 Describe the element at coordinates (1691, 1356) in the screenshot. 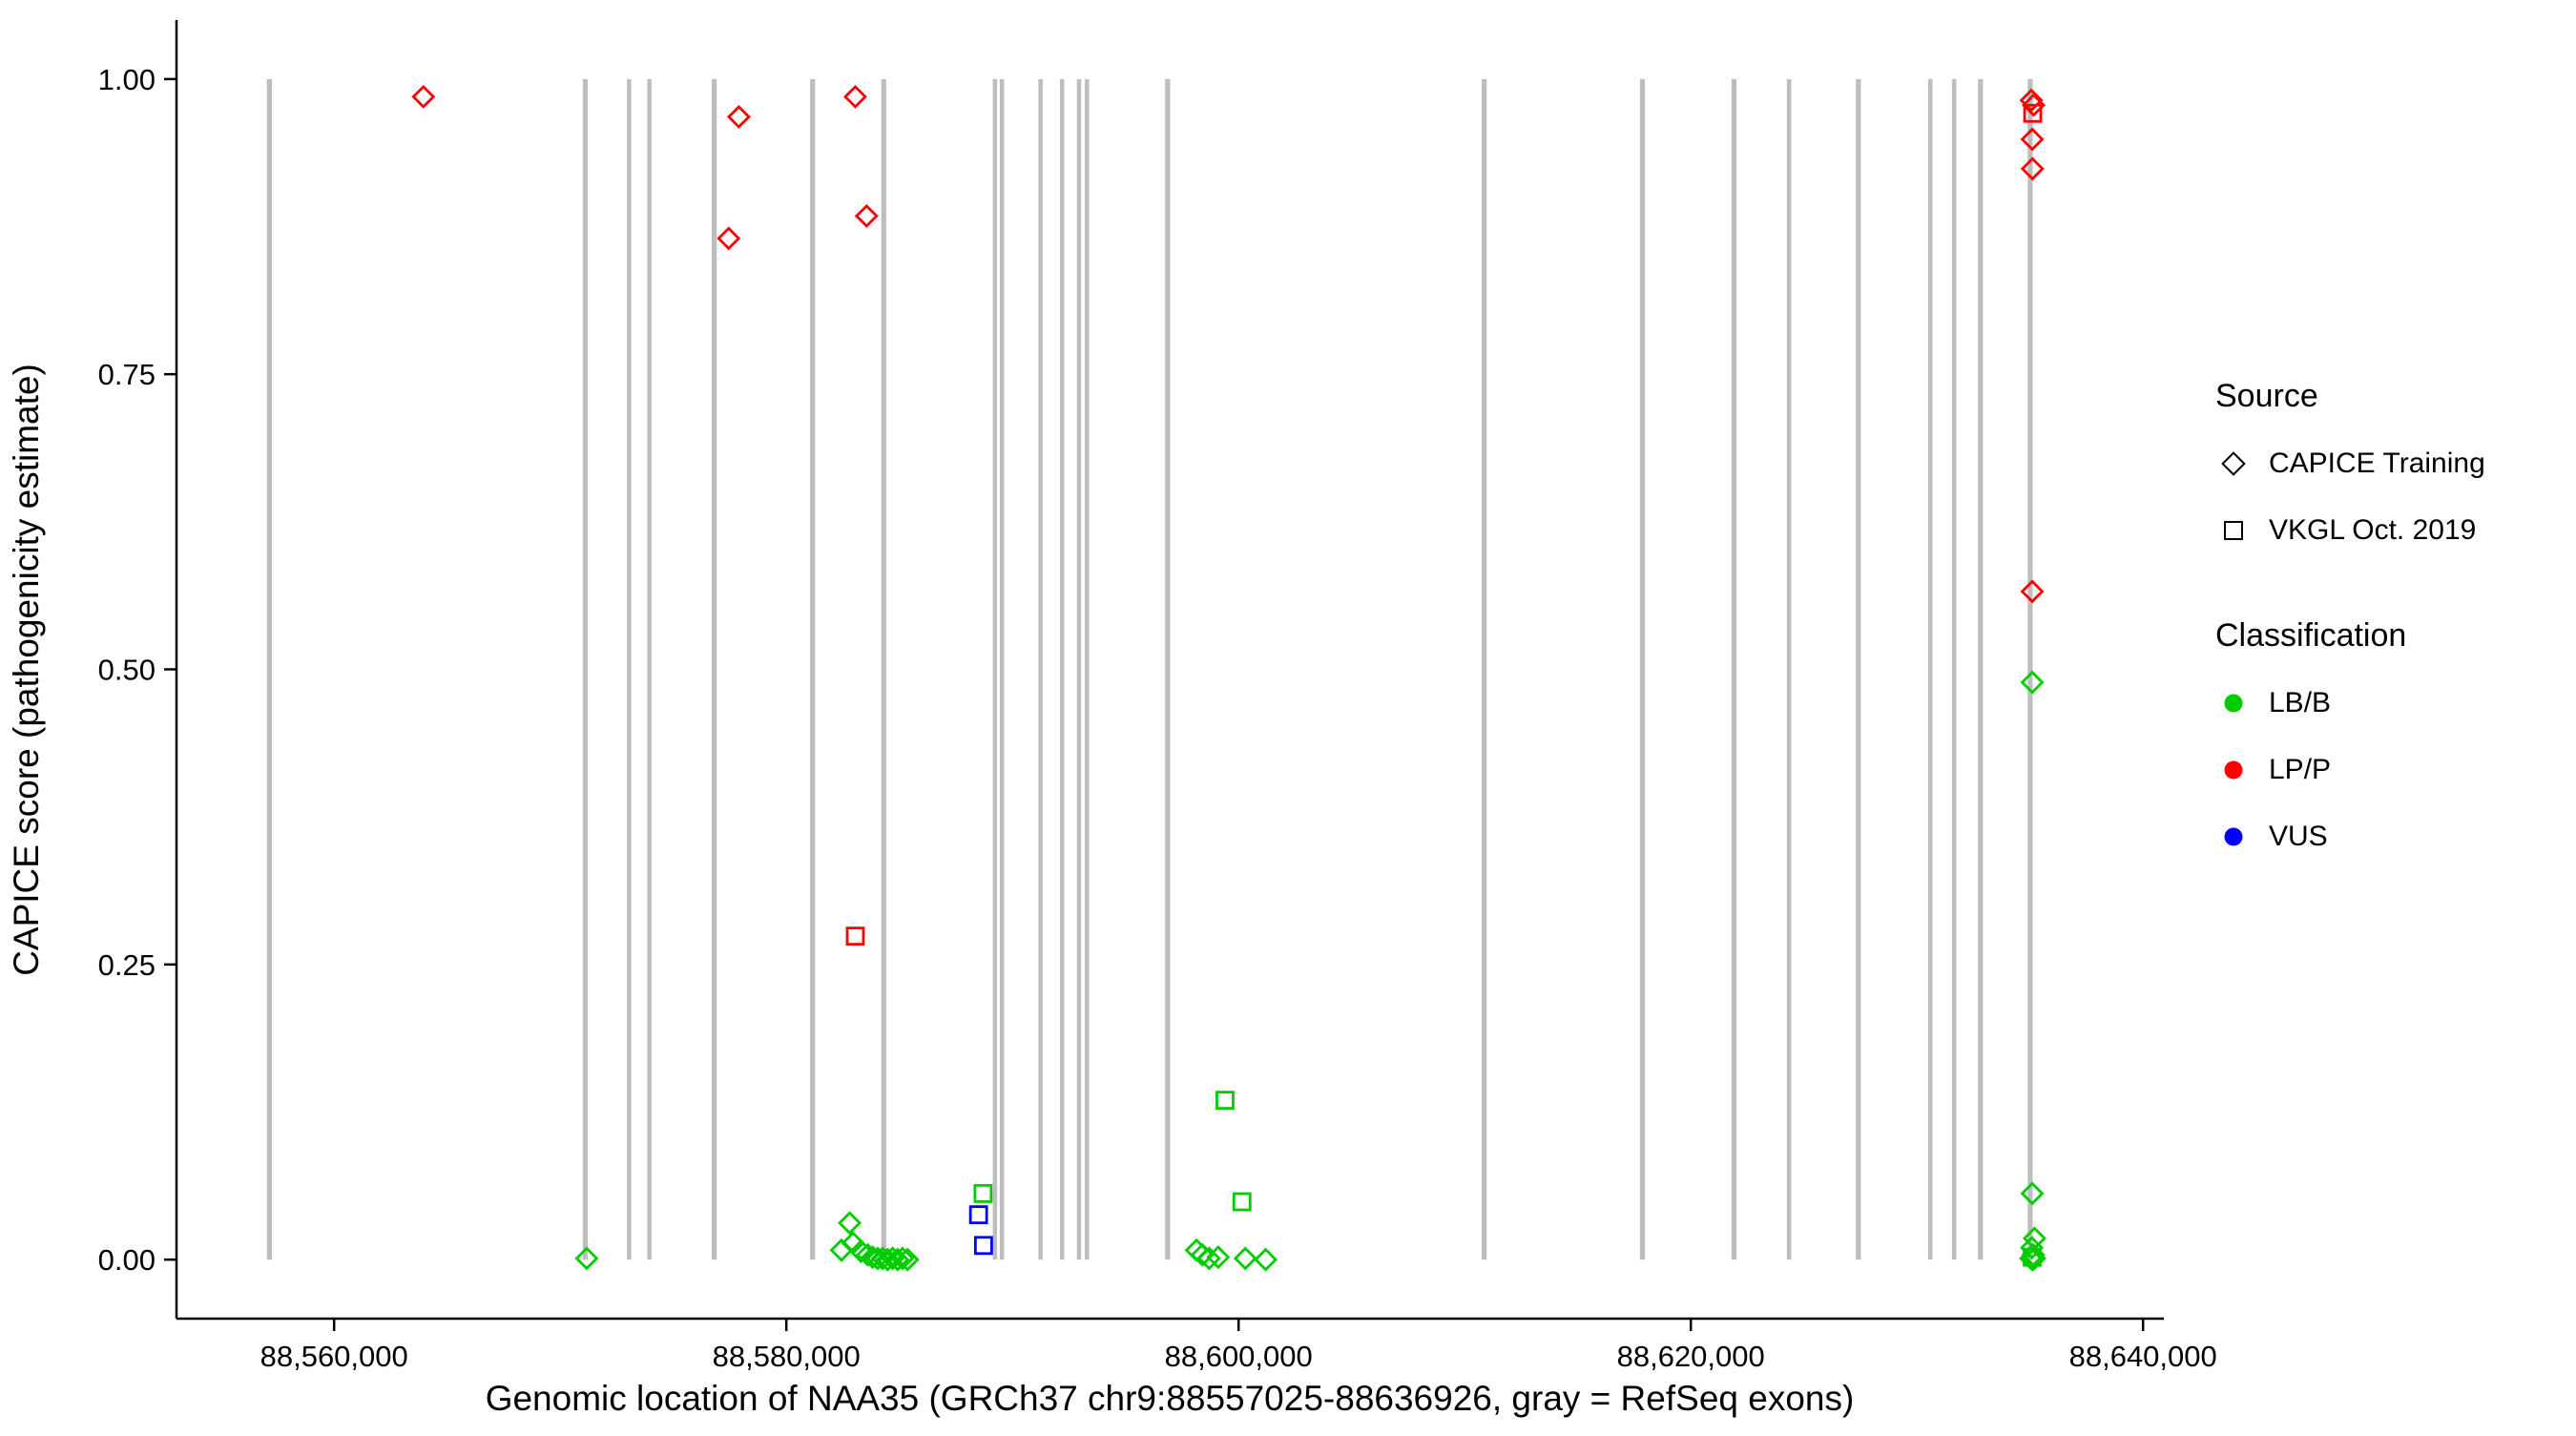

I see `x-tick-label: 88,620,000` at that location.